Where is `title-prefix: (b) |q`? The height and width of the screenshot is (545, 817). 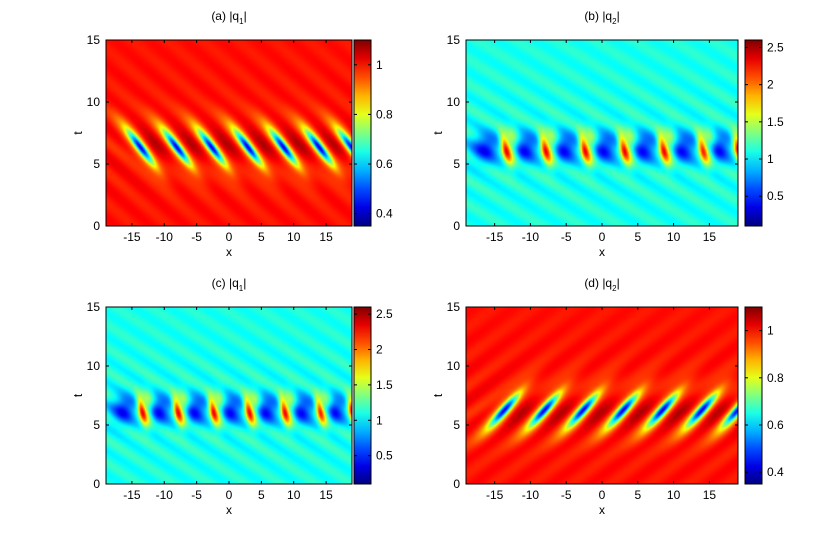
title-prefix: (b) |q is located at coordinates (598, 16).